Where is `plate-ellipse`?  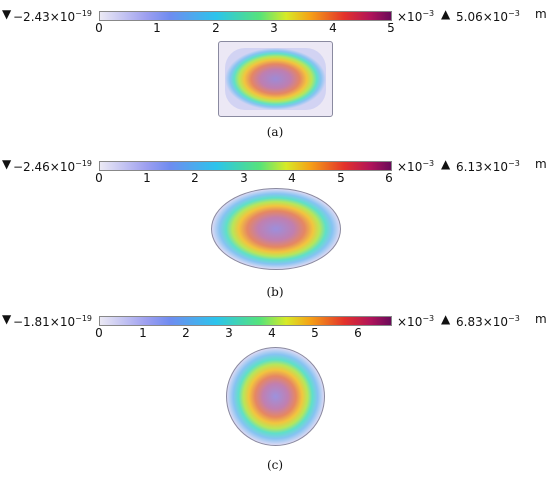 plate-ellipse is located at coordinates (276, 229).